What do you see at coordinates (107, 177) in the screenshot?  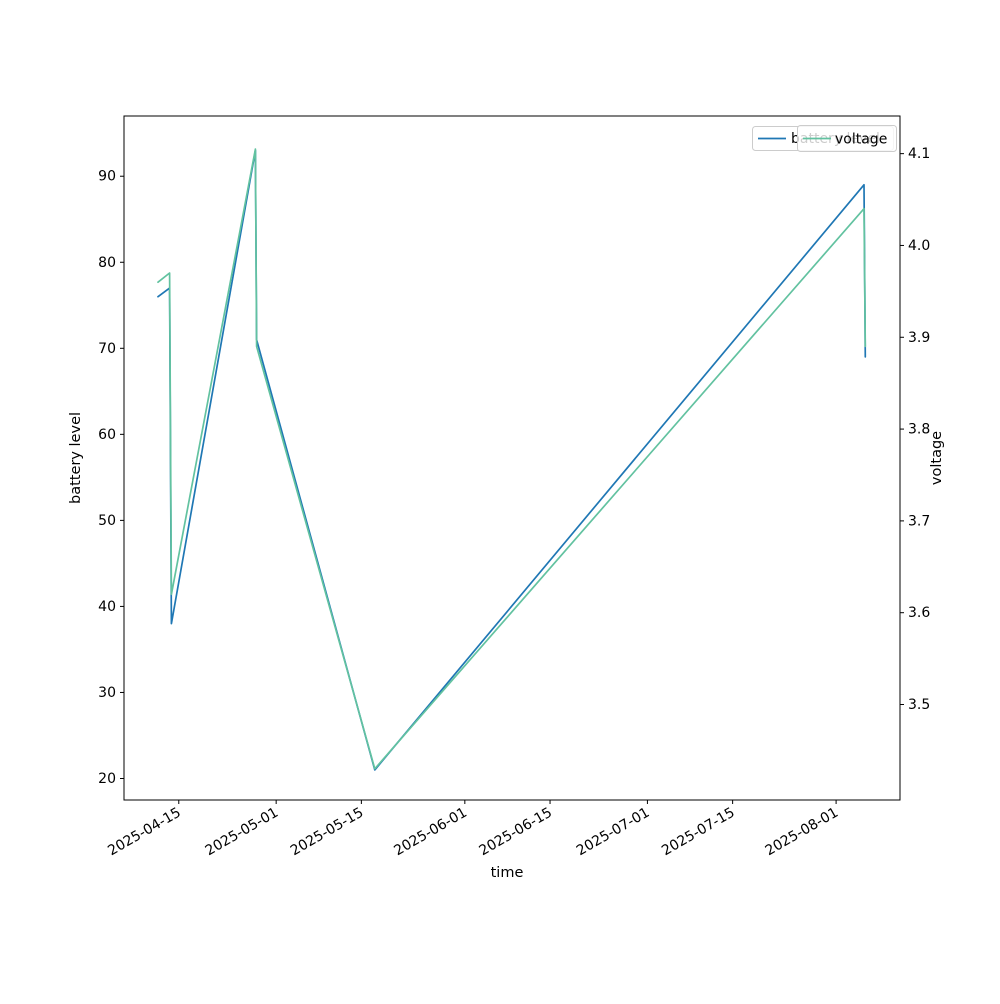 I see `left-tick-label: 90` at bounding box center [107, 177].